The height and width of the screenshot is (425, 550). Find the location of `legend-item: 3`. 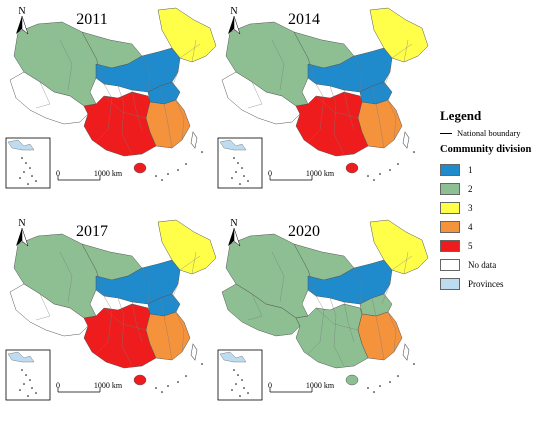

legend-item: 3 is located at coordinates (494, 207).